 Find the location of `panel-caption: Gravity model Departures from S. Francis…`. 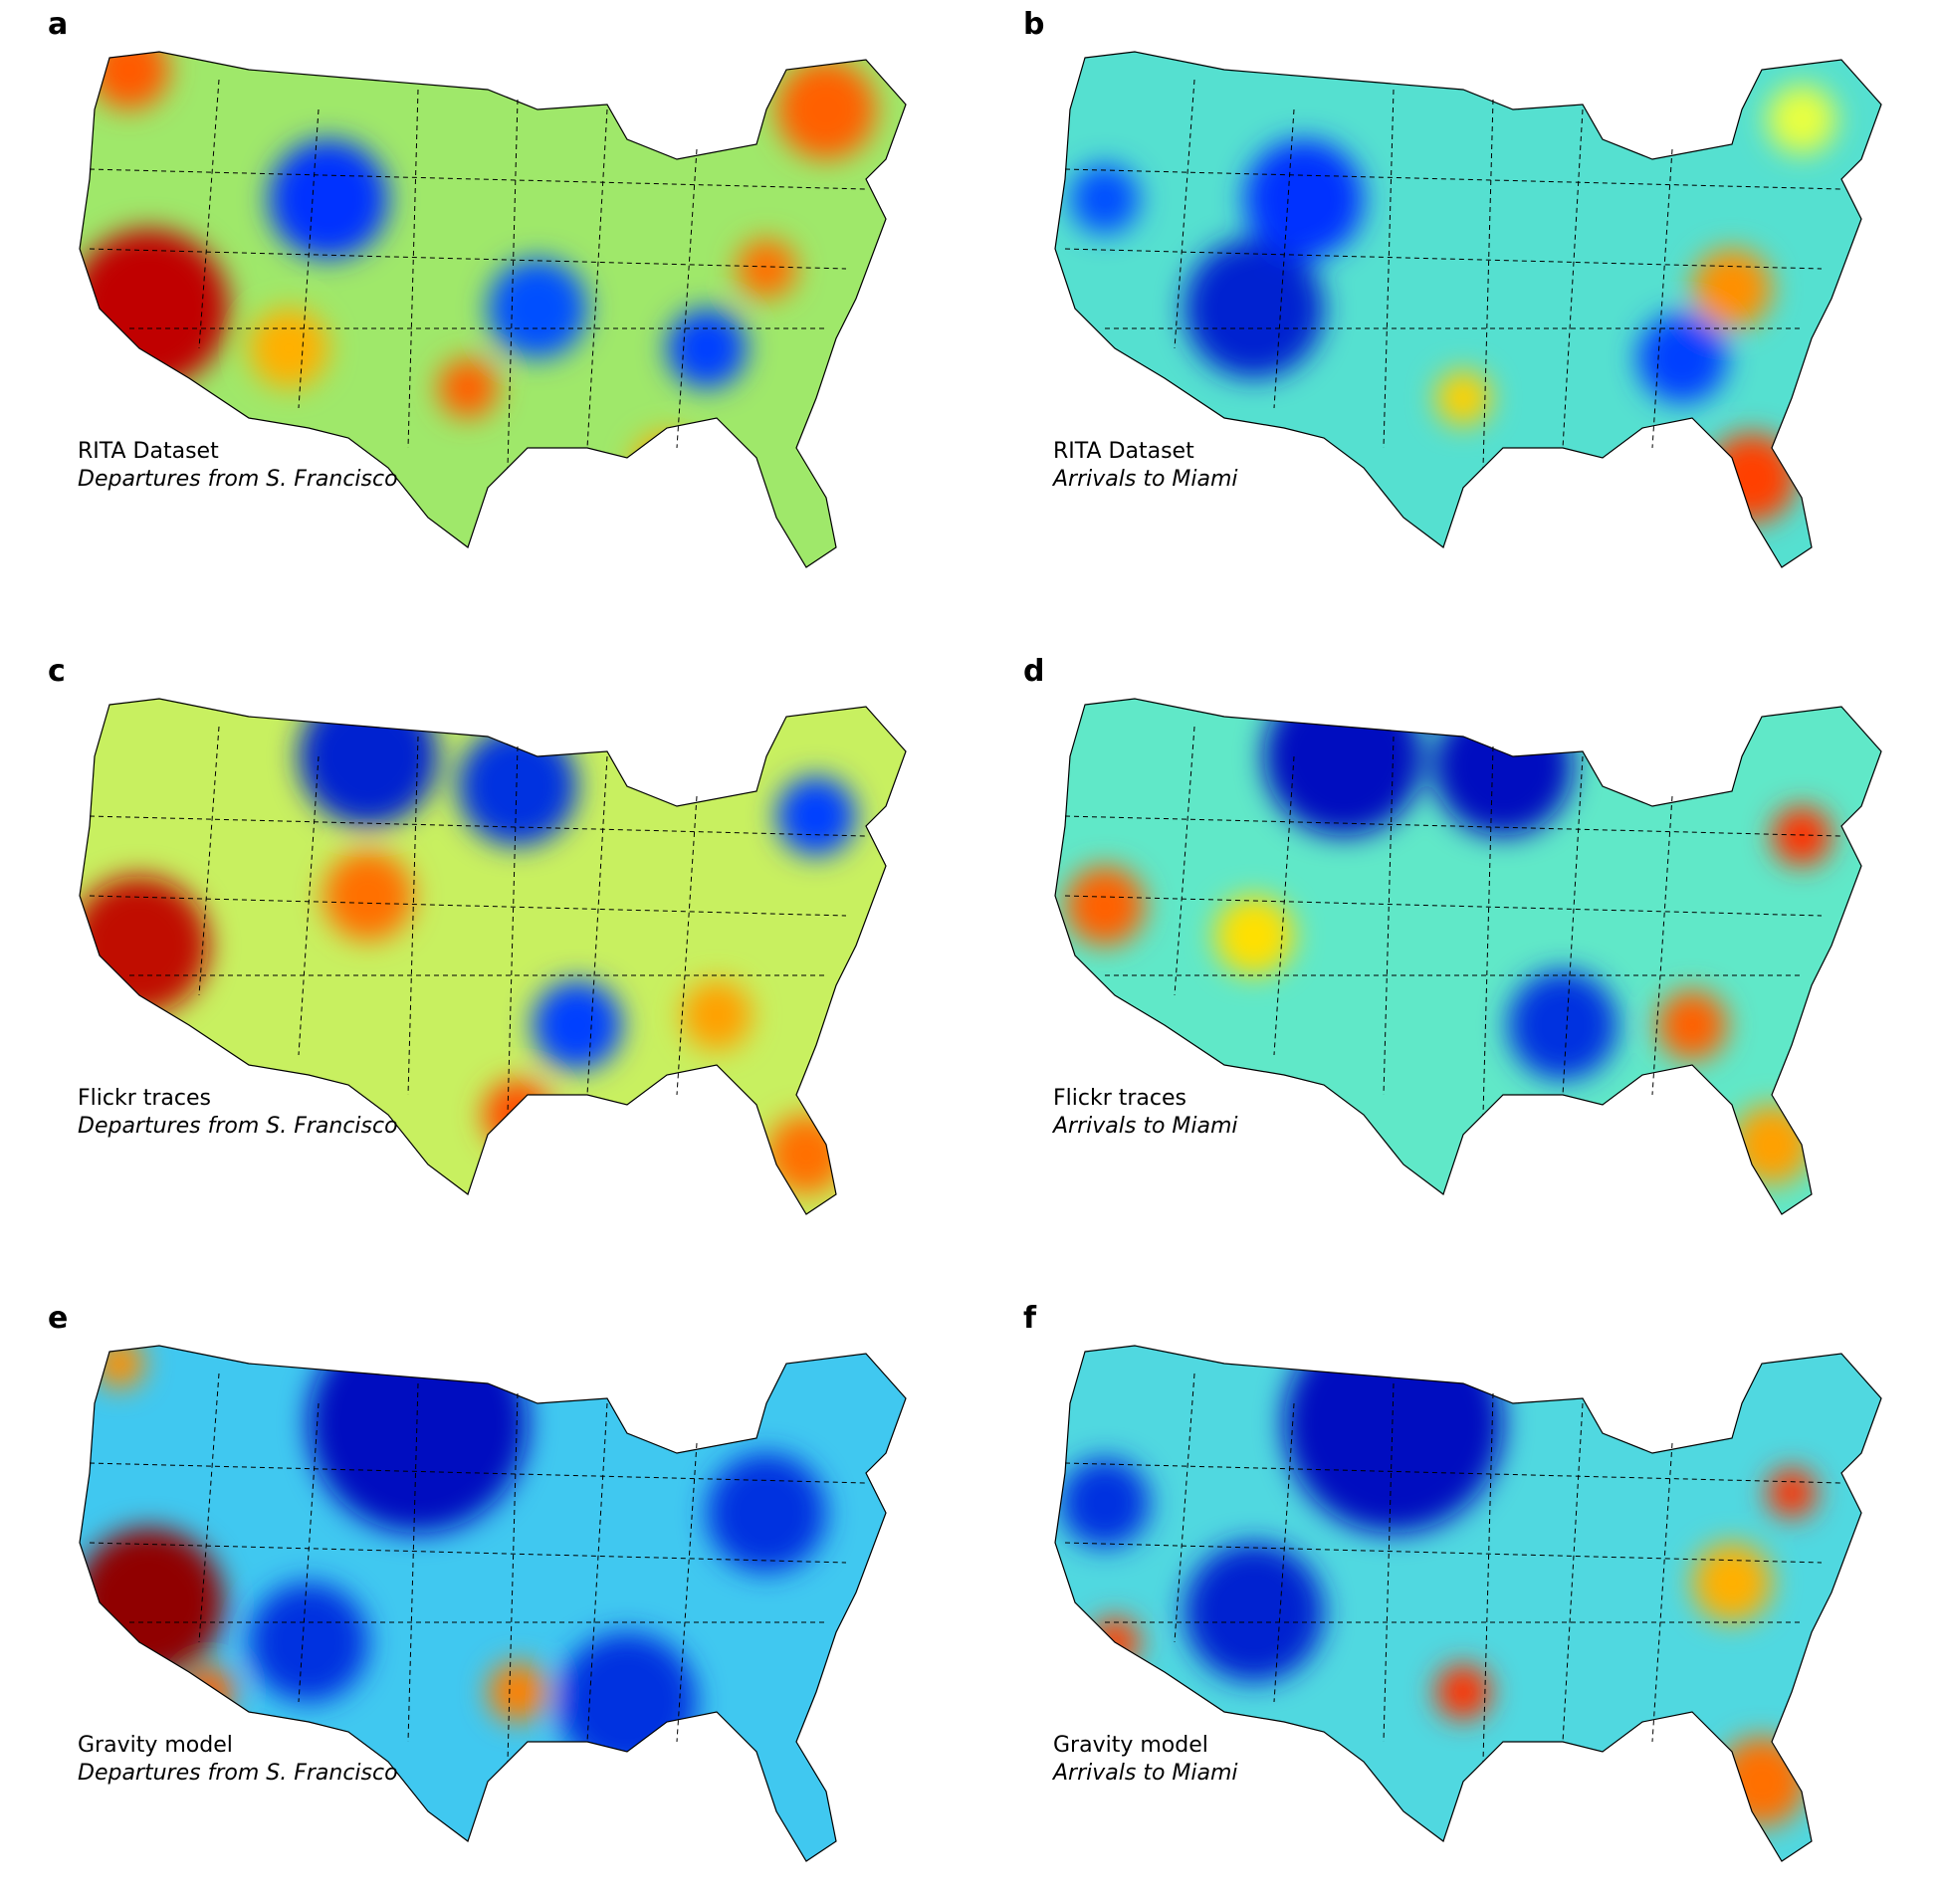

panel-caption: Gravity model Departures from S. Francis… is located at coordinates (238, 1760).